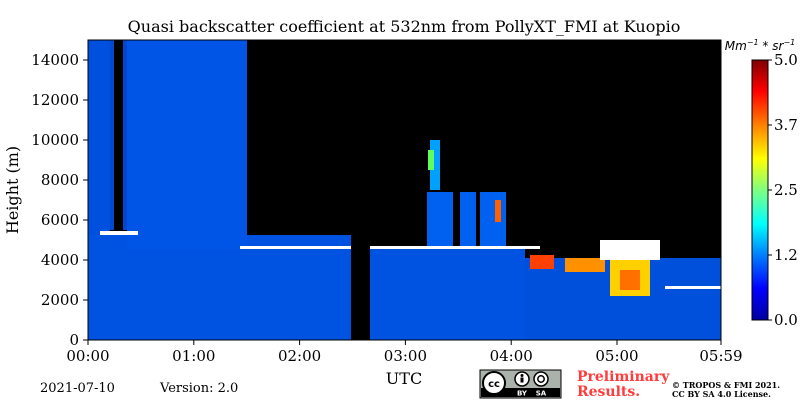  I want to click on svg-text: cc, so click(494, 384).